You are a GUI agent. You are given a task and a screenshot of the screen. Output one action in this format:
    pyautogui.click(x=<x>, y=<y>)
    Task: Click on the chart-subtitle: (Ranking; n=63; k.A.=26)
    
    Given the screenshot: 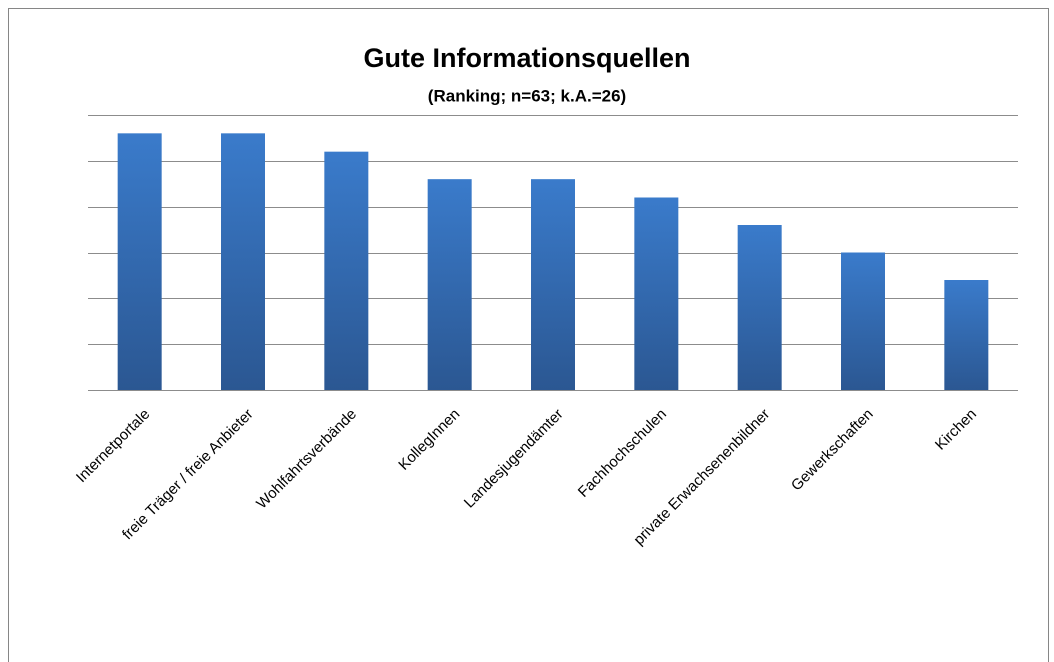 What is the action you would take?
    pyautogui.click(x=527, y=95)
    